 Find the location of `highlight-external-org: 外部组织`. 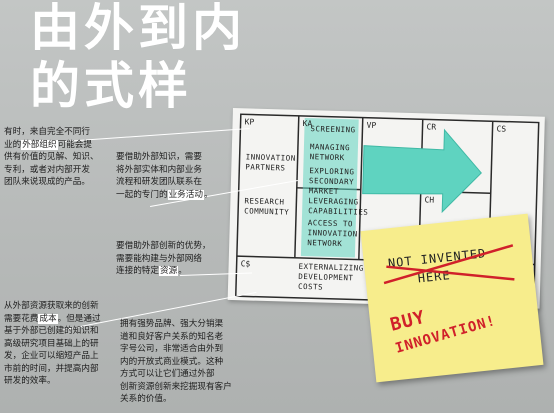

highlight-external-org: 外部组织 is located at coordinates (39, 144).